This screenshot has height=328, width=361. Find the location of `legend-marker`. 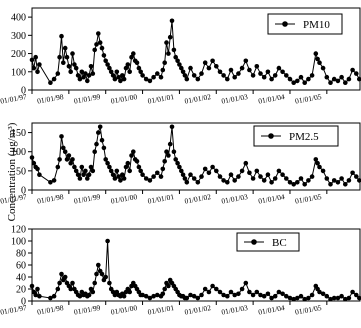

legend-marker is located at coordinates (285, 24).